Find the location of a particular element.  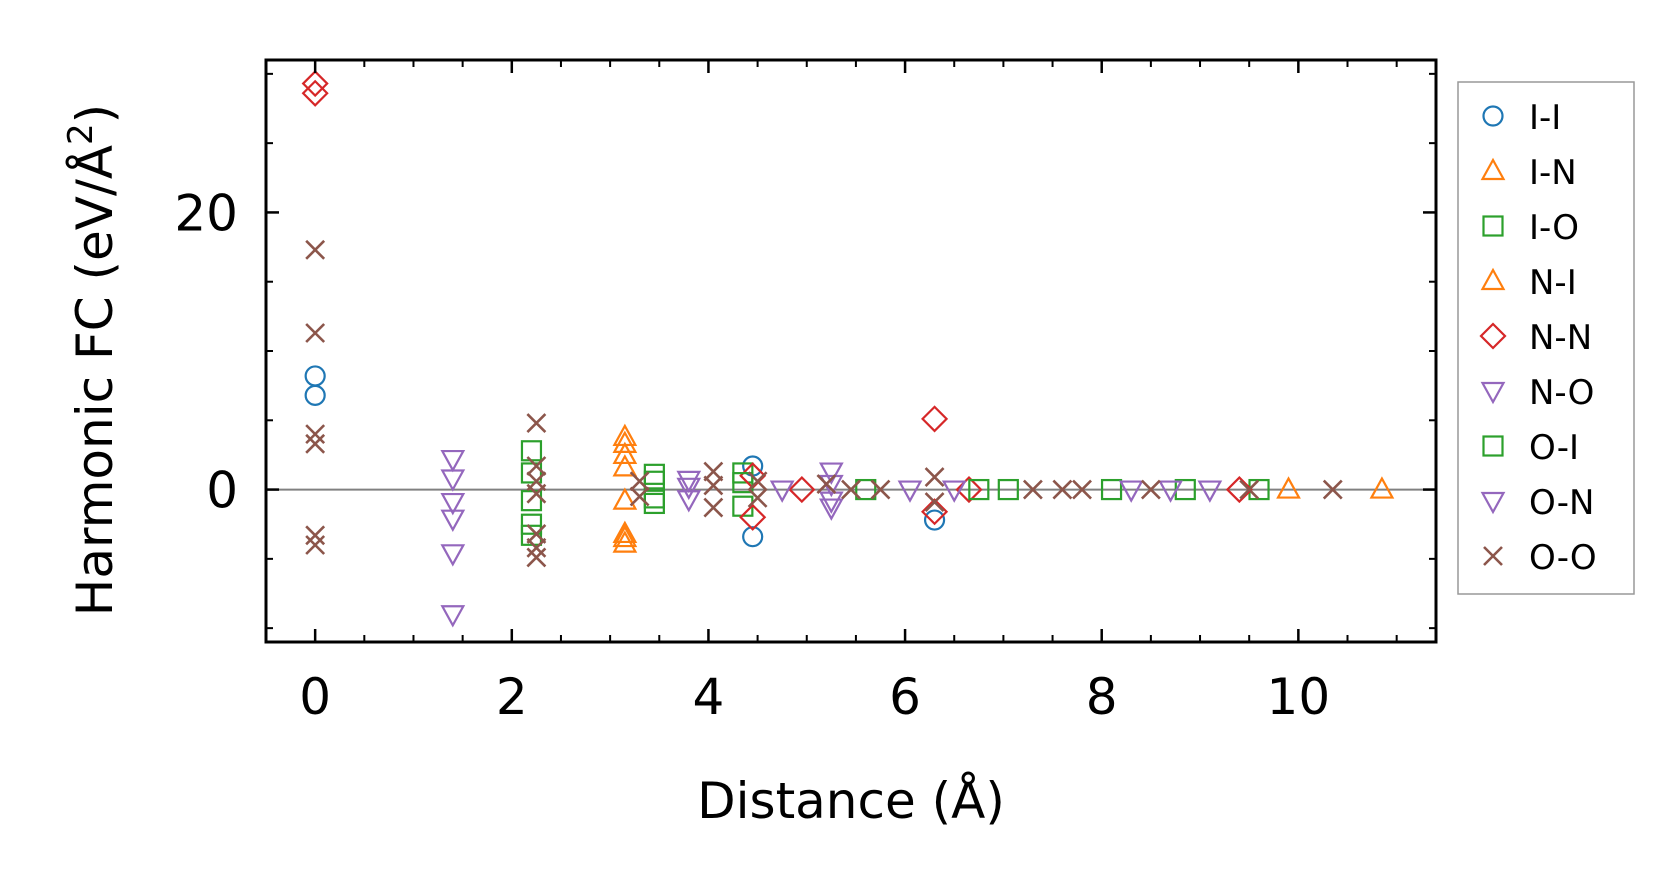

legend-marker-o-i is located at coordinates (1493, 446).